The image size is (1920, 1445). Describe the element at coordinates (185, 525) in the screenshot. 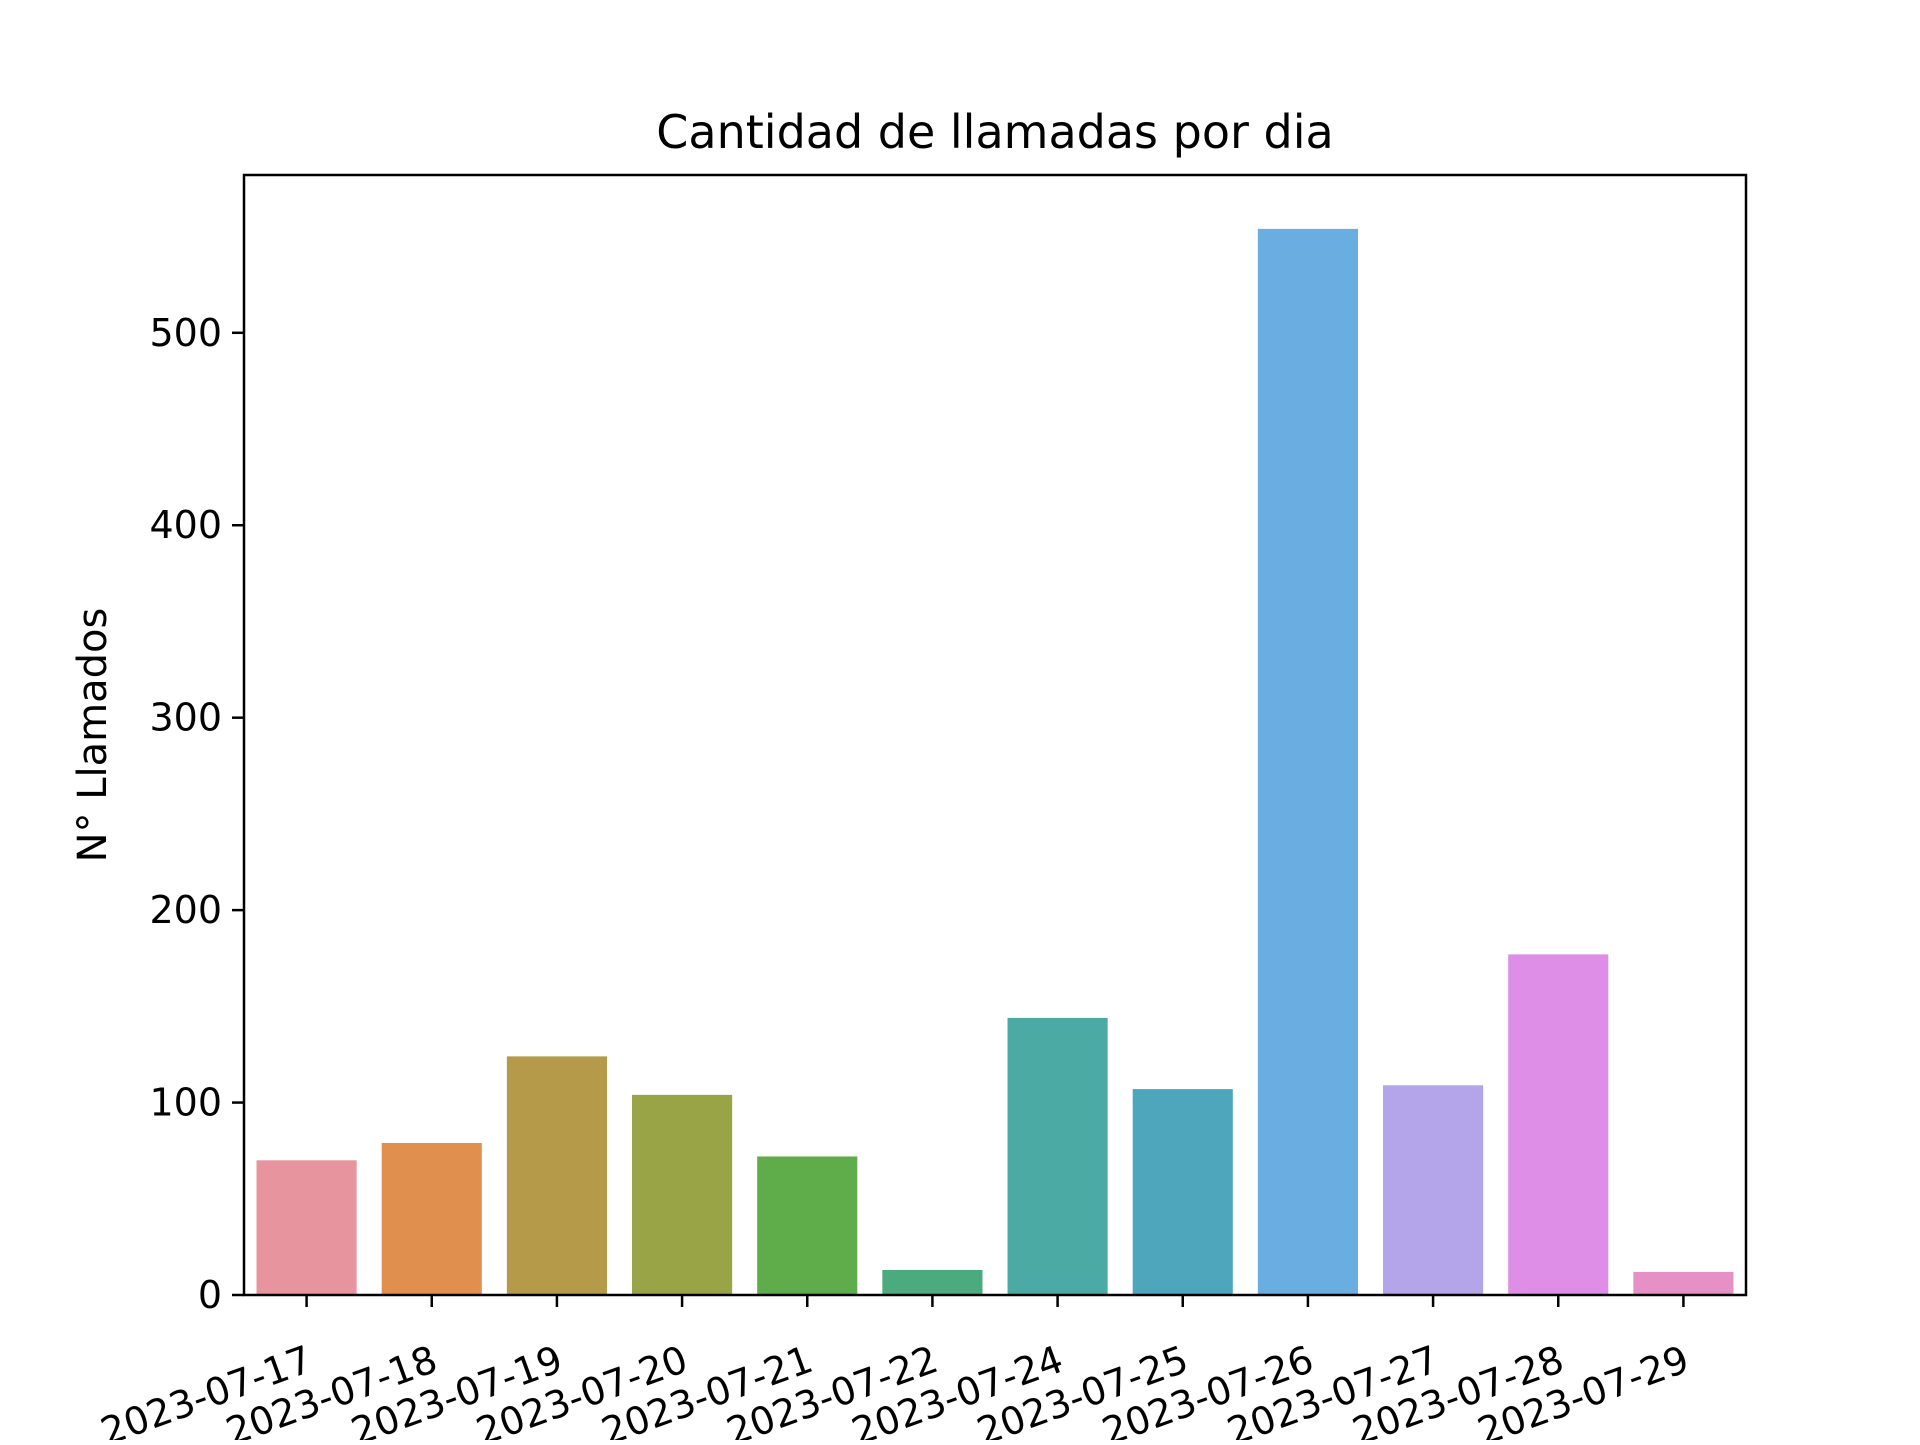

I see `y-tick-label: 400` at that location.